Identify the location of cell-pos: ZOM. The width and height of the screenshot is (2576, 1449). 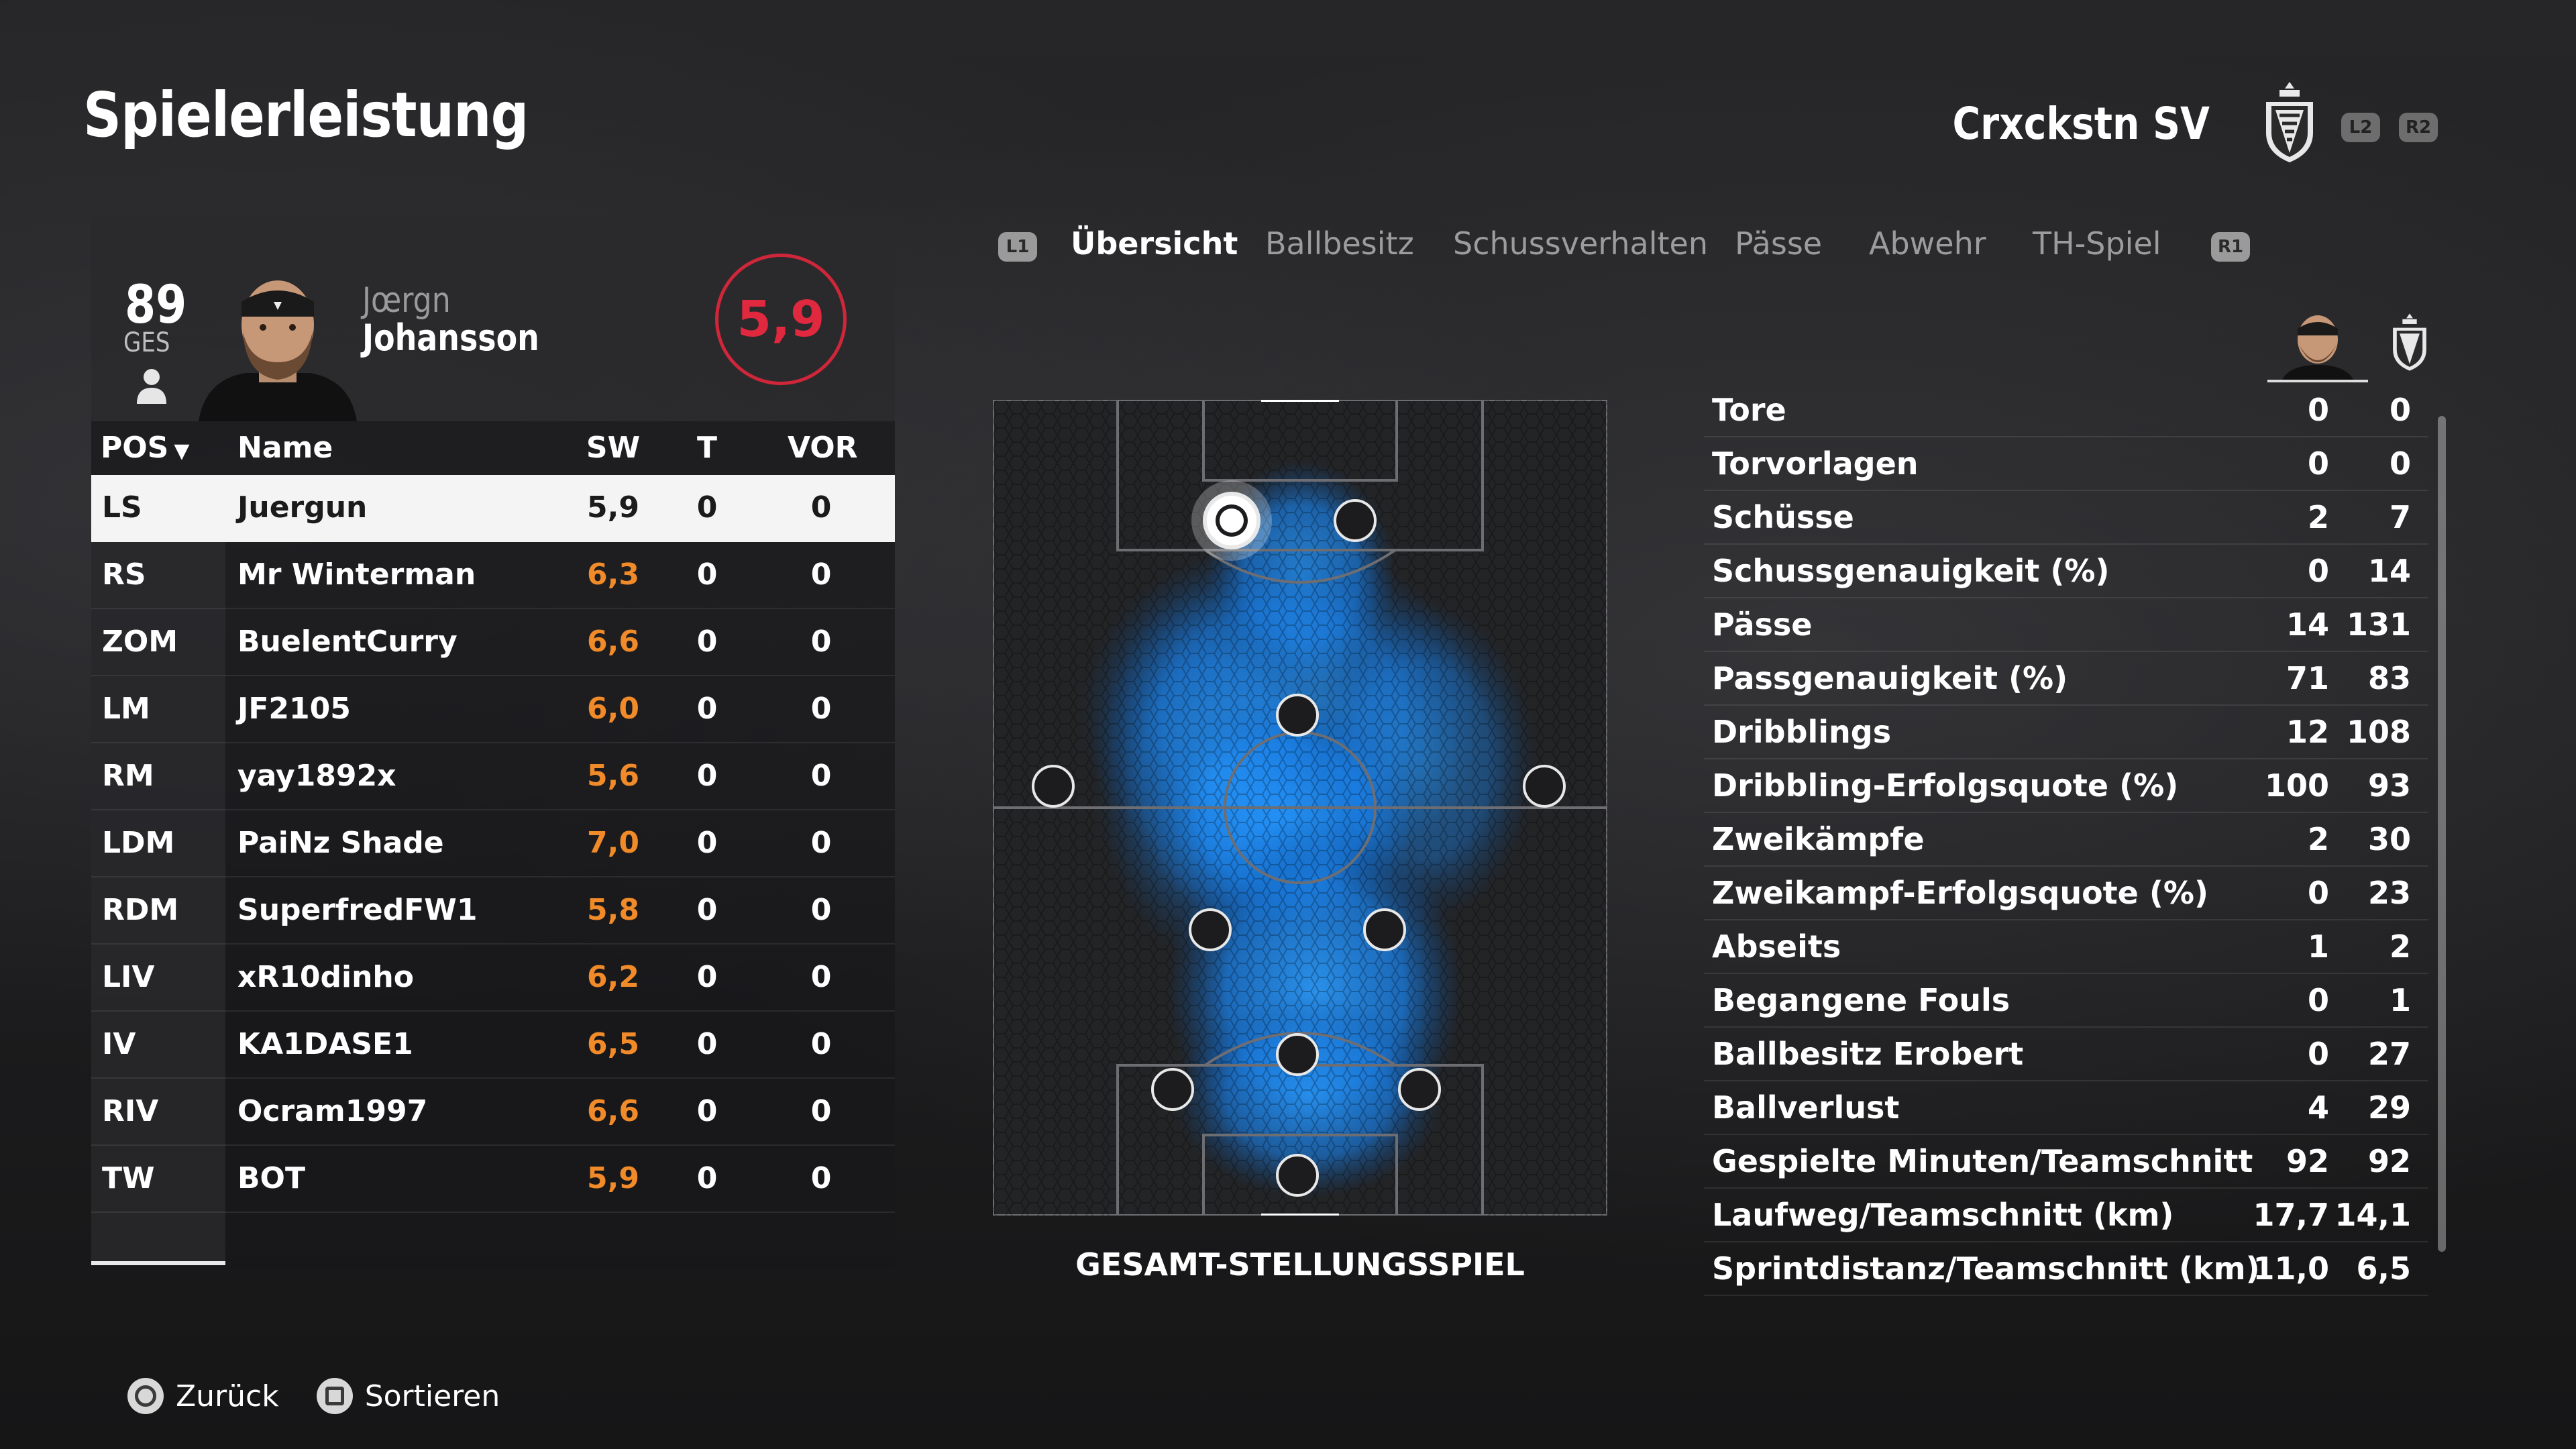
(140, 642).